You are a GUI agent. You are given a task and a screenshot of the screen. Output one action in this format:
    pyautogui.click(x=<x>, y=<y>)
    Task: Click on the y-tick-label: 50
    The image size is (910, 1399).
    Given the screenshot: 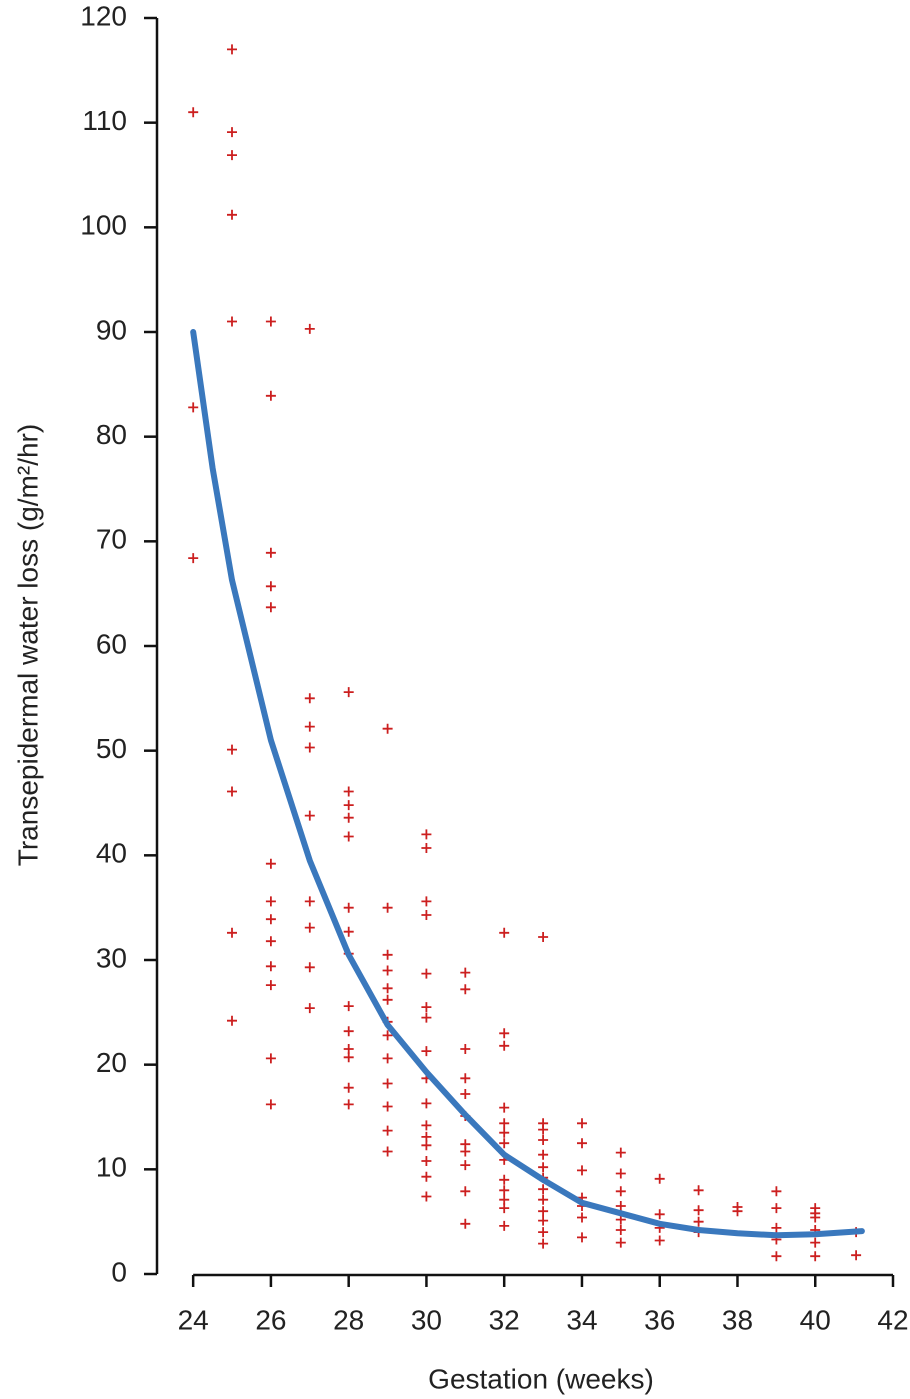 What is the action you would take?
    pyautogui.click(x=111, y=748)
    